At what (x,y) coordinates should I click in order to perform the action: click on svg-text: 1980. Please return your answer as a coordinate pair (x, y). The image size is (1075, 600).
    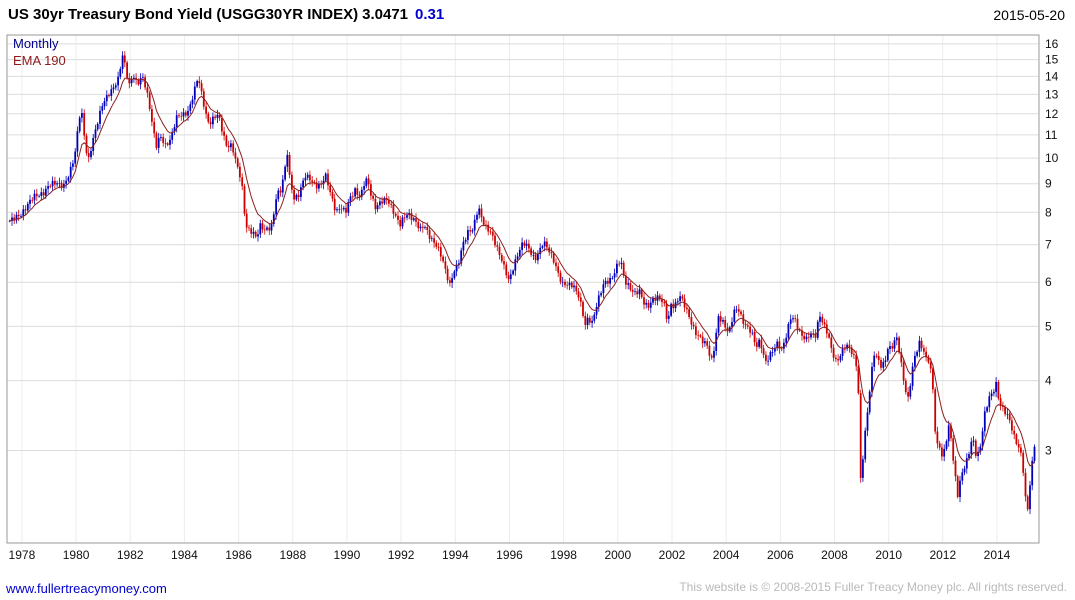
    Looking at the image, I should click on (76, 555).